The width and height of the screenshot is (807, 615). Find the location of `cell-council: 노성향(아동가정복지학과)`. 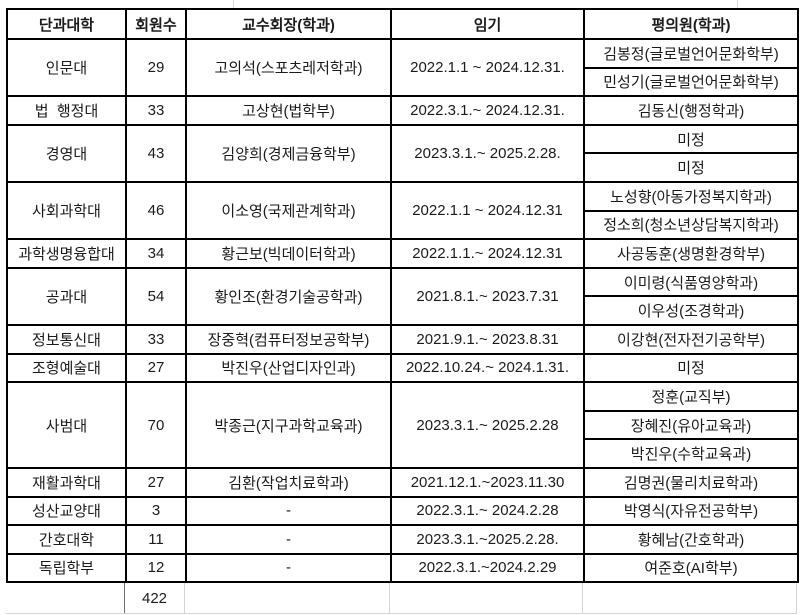

cell-council: 노성향(아동가정복지학과) is located at coordinates (691, 196).